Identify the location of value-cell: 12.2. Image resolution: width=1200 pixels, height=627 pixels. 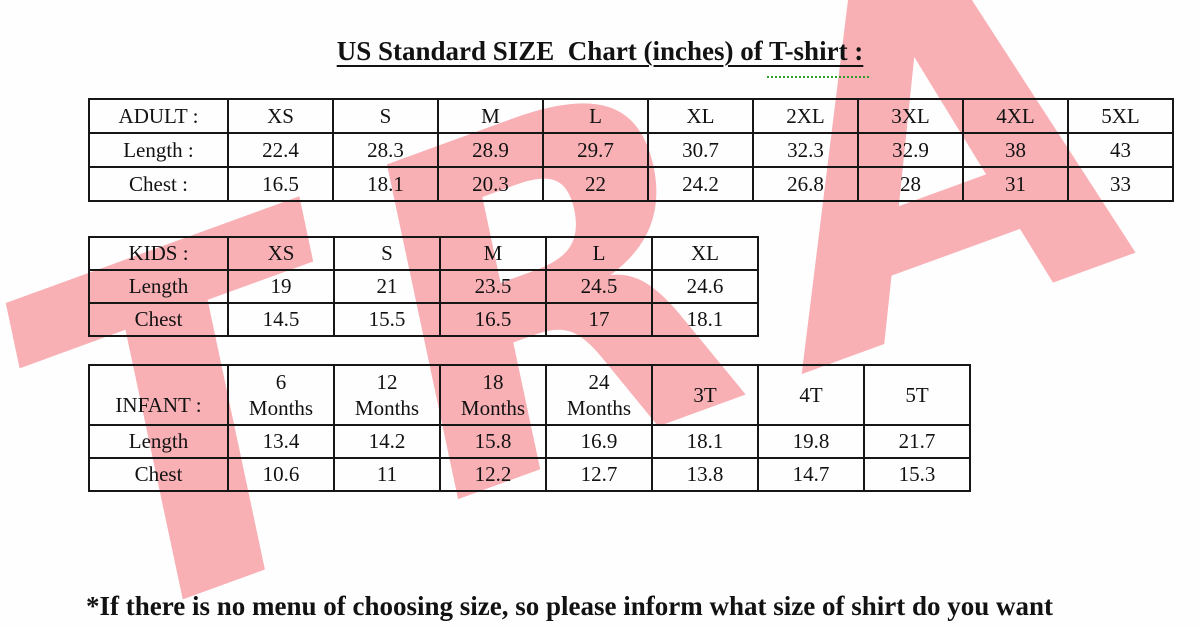
(493, 474).